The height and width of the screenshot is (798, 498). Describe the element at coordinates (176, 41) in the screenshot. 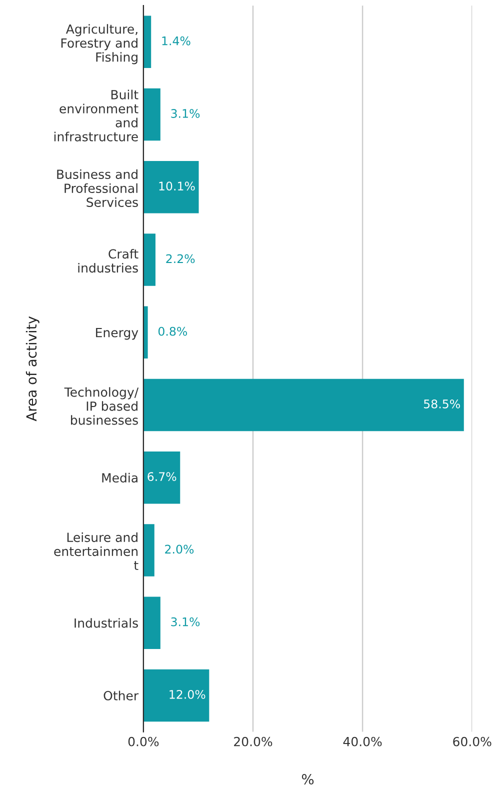

I see `data-label: 1.4%` at that location.